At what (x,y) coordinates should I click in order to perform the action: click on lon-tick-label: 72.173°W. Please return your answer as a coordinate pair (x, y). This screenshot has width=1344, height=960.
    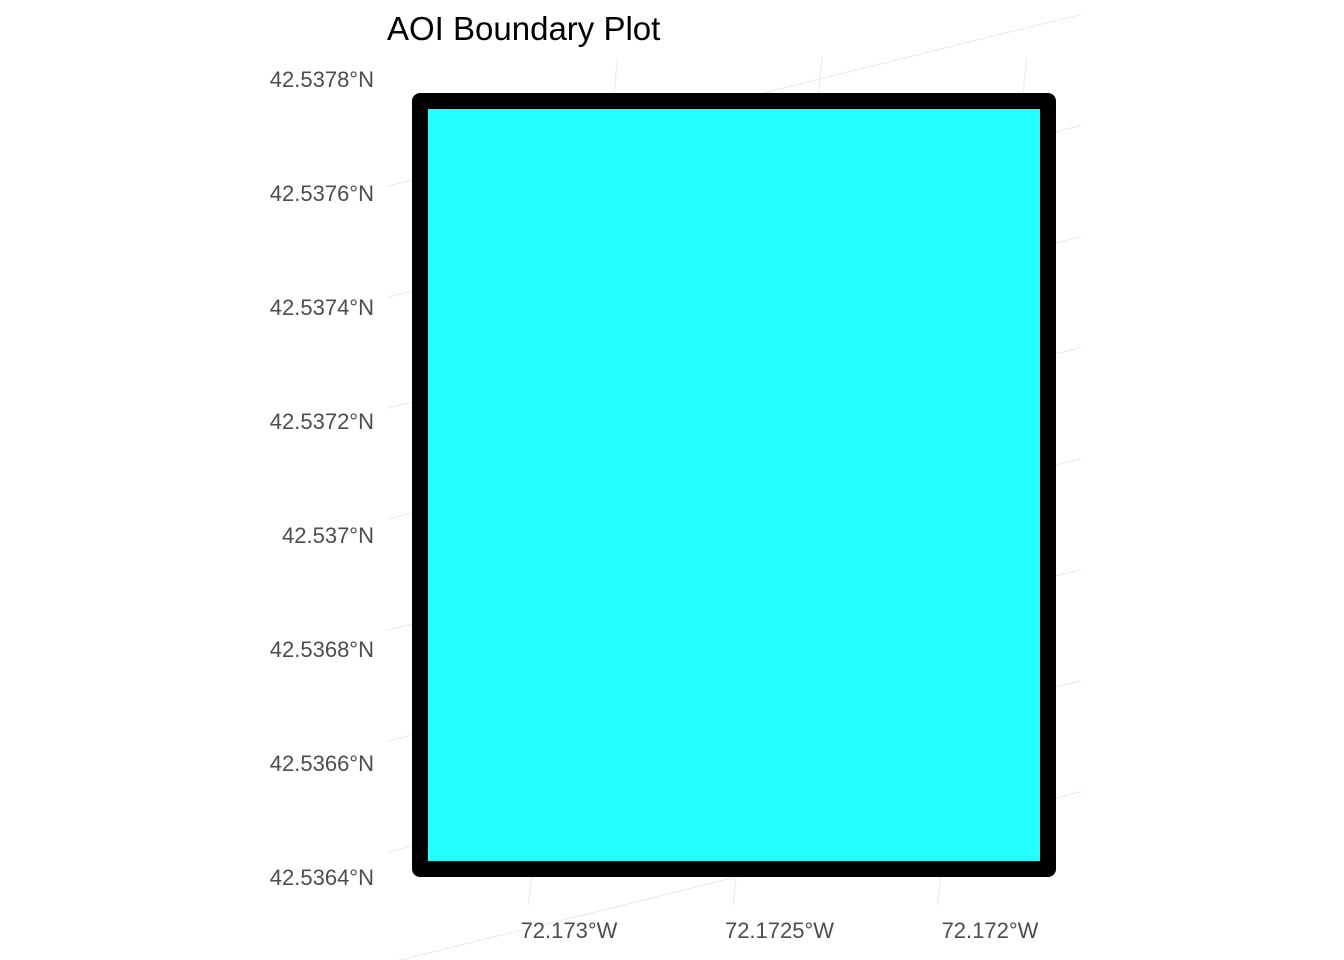
    Looking at the image, I should click on (569, 930).